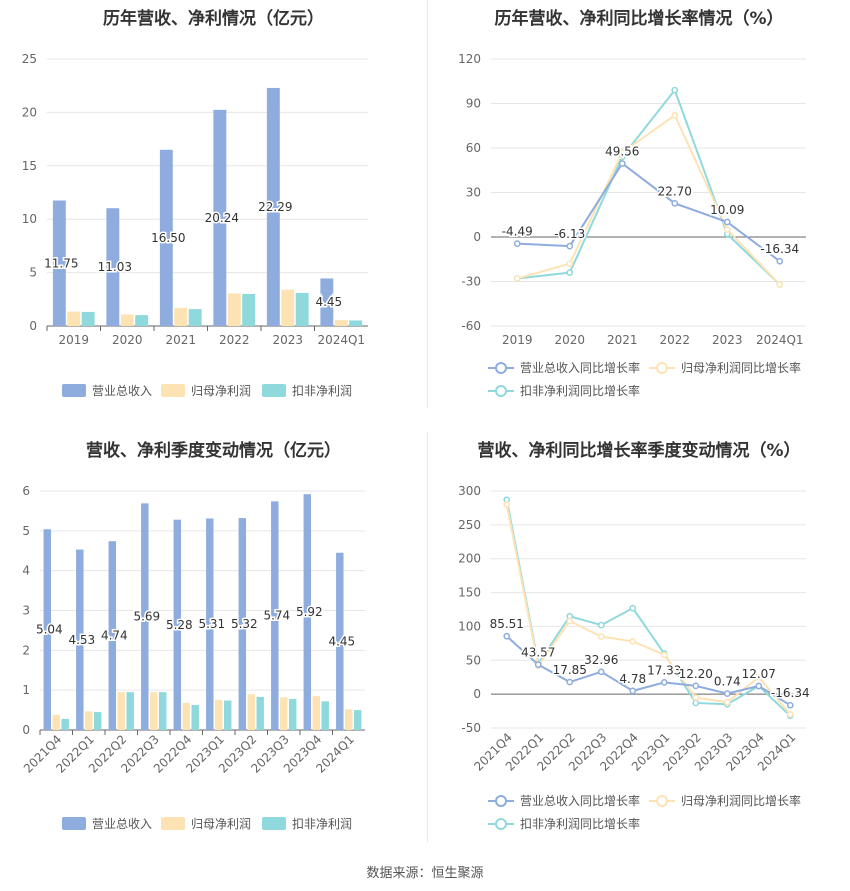 This screenshot has height=891, width=850. Describe the element at coordinates (662, 368) in the screenshot. I see `legend-swatch-parent-growth` at that location.